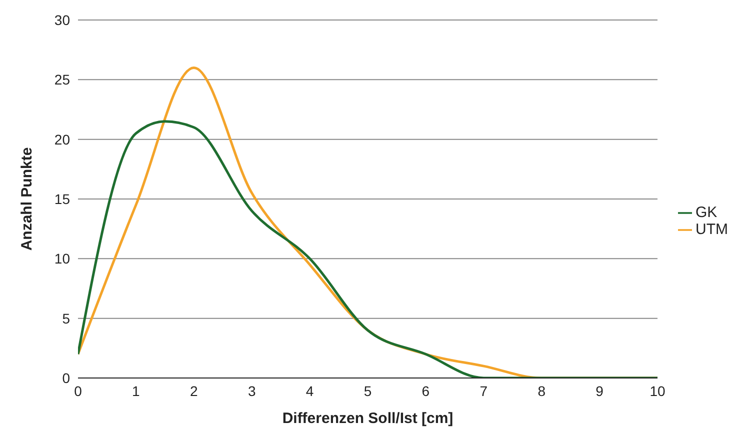  I want to click on x-tick-label: 8, so click(542, 390).